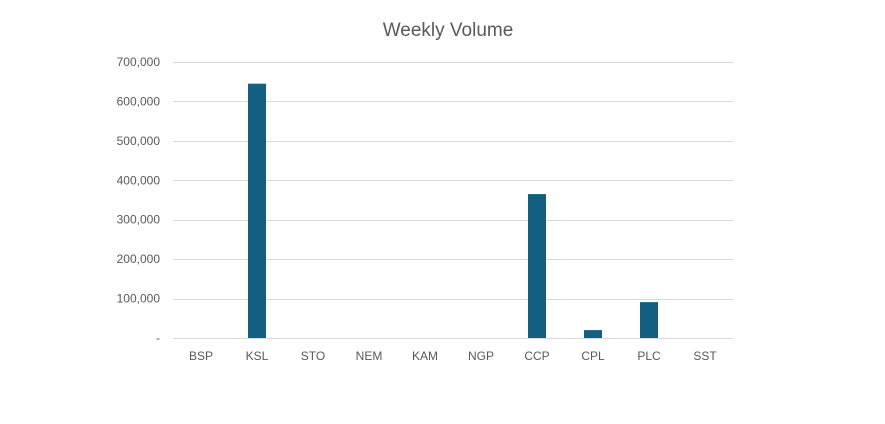 The image size is (885, 424). What do you see at coordinates (201, 356) in the screenshot?
I see `x-tick-label-bsp: BSP` at bounding box center [201, 356].